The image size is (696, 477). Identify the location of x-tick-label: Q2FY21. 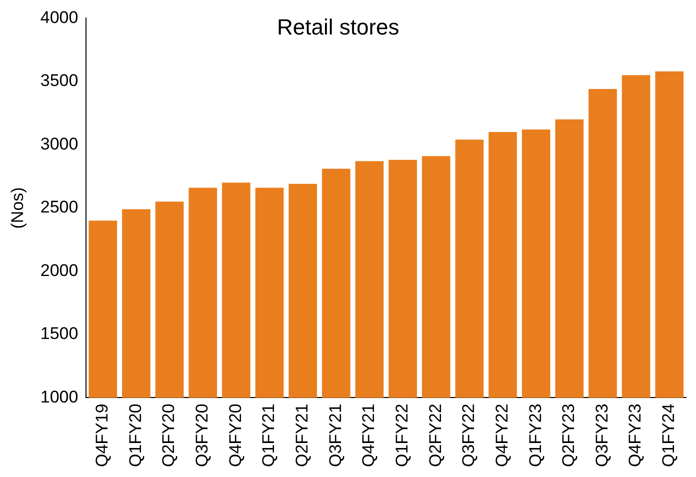
(302, 435).